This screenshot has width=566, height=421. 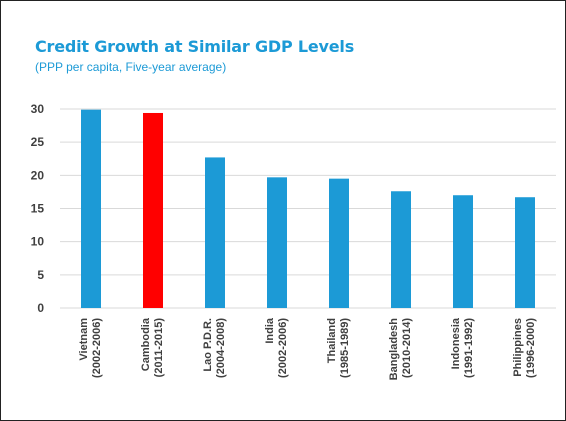 I want to click on x-tick-label: Lao P.D.R., so click(x=208, y=345).